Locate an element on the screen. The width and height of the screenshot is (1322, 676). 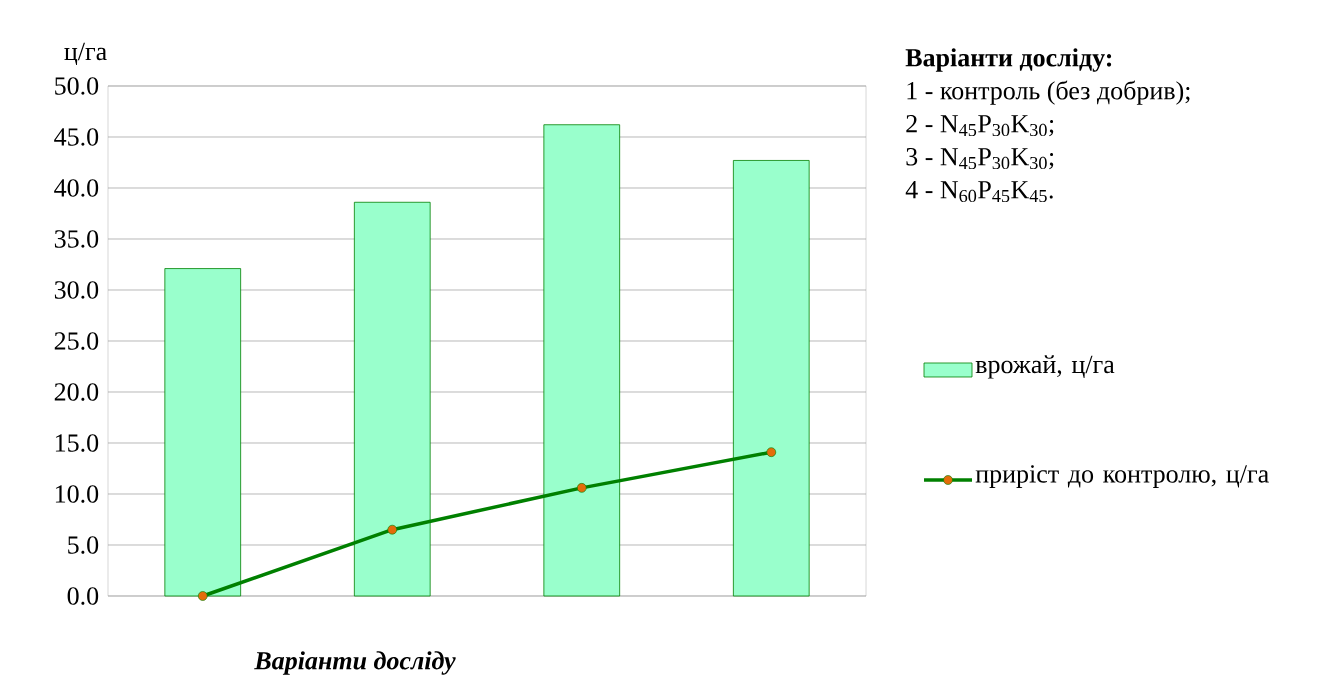
y-axis-title: ц/га is located at coordinates (85, 54).